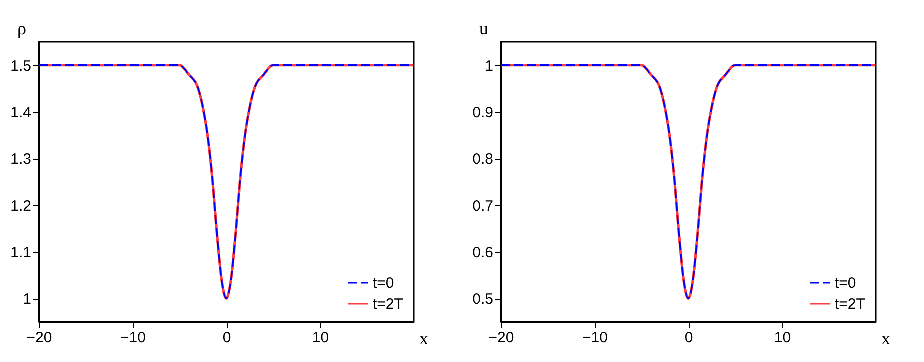 The image size is (924, 362). I want to click on y-tick-label: 0.6, so click(483, 253).